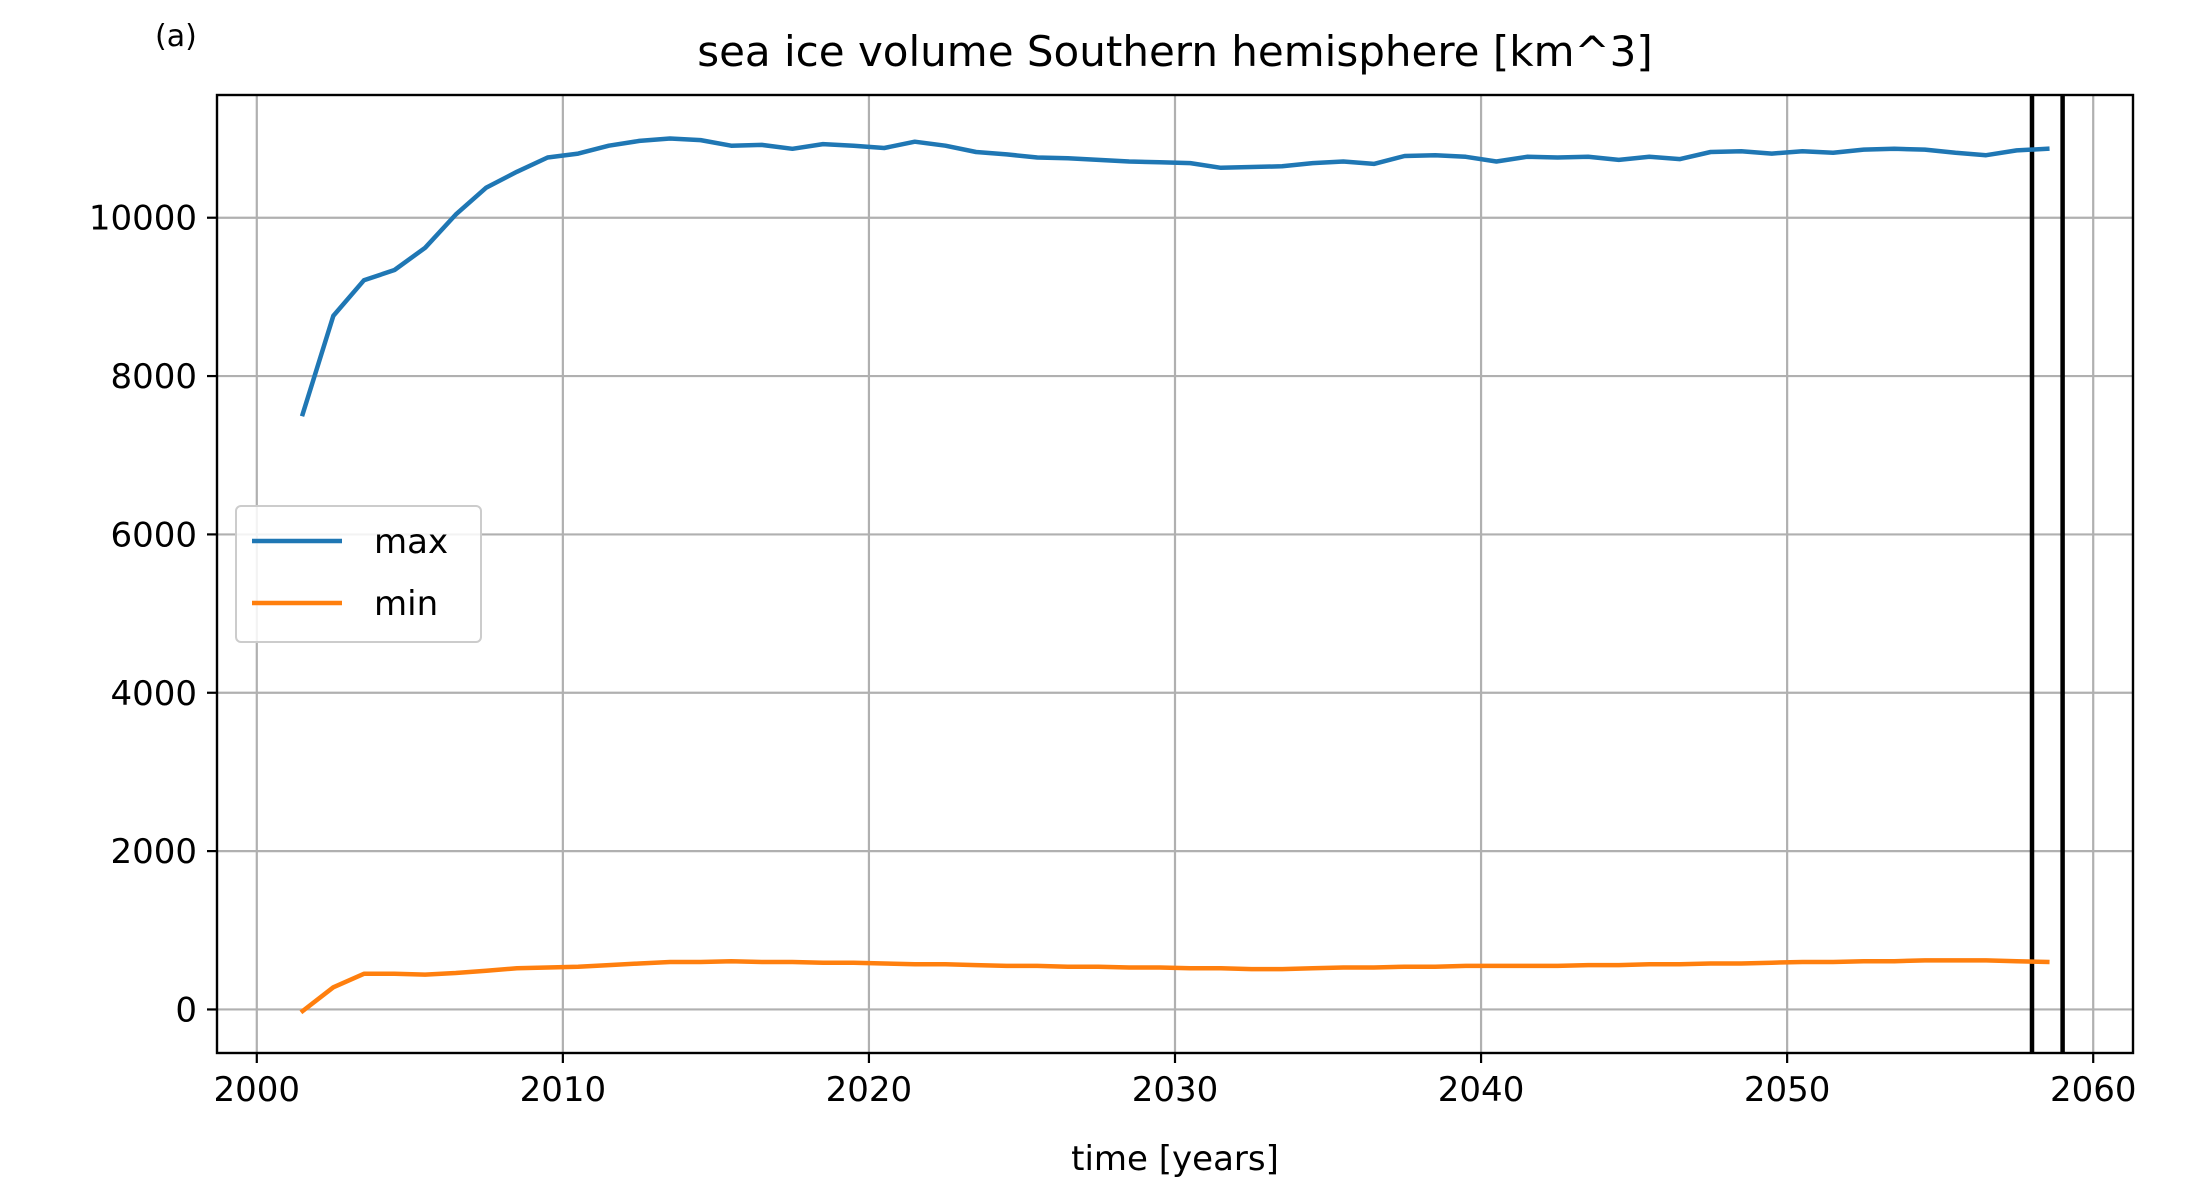 The height and width of the screenshot is (1181, 2196). What do you see at coordinates (1175, 1159) in the screenshot?
I see `x-axis-label: time [years]` at bounding box center [1175, 1159].